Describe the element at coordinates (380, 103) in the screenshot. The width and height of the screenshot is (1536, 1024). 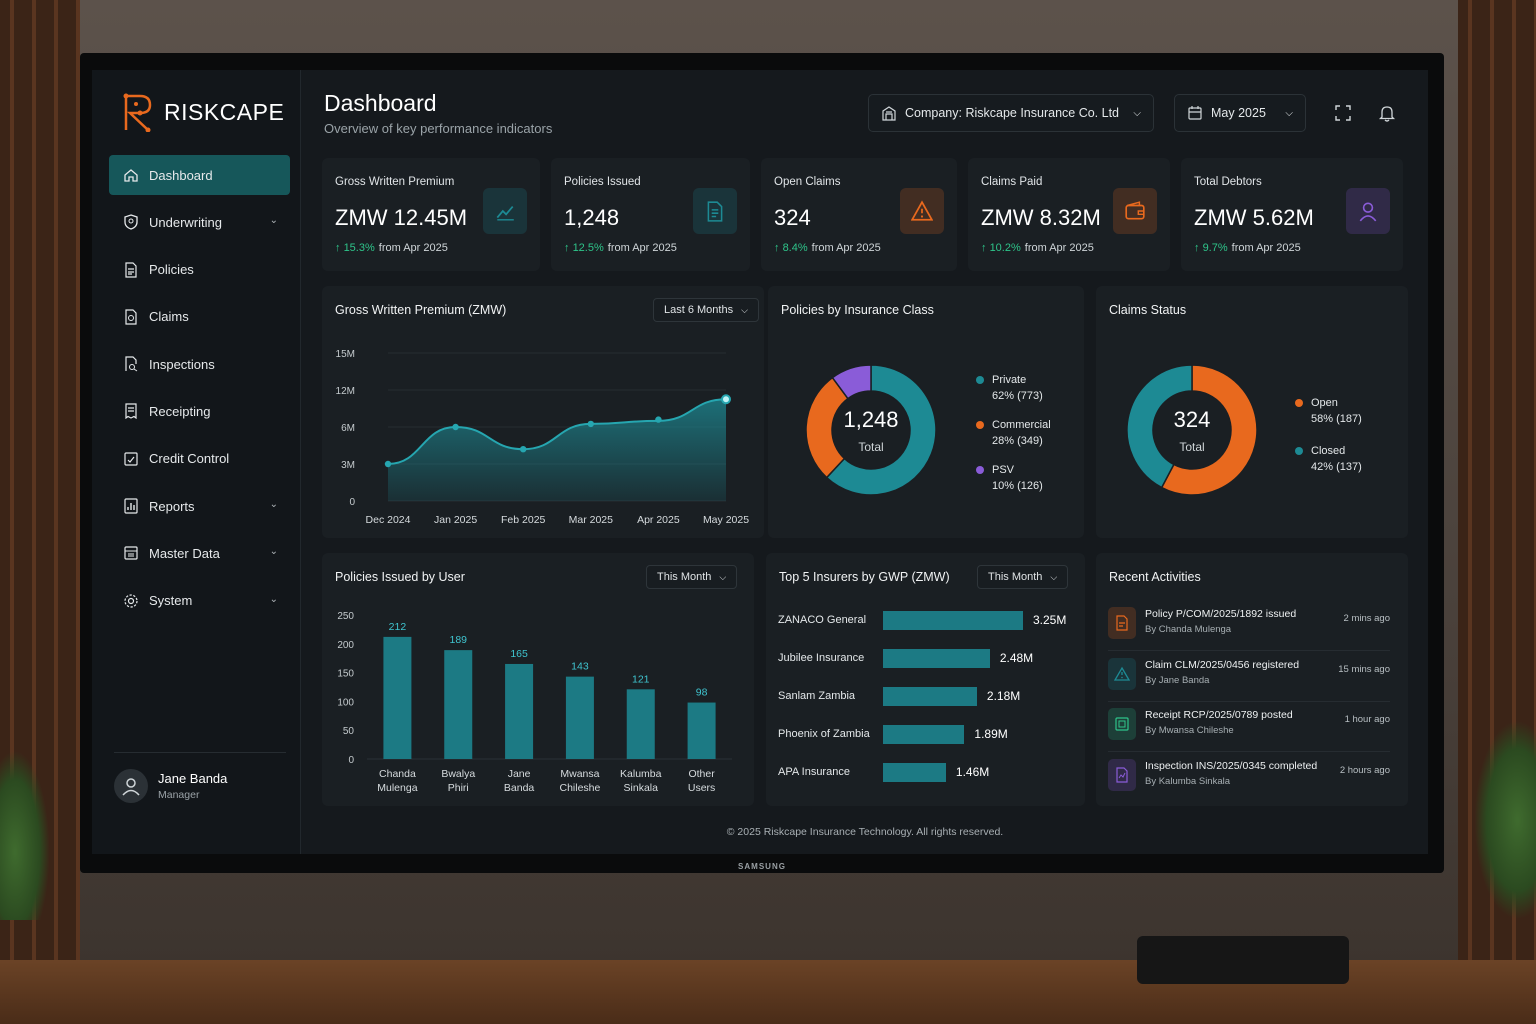
I see `page-title: Dashboard` at that location.